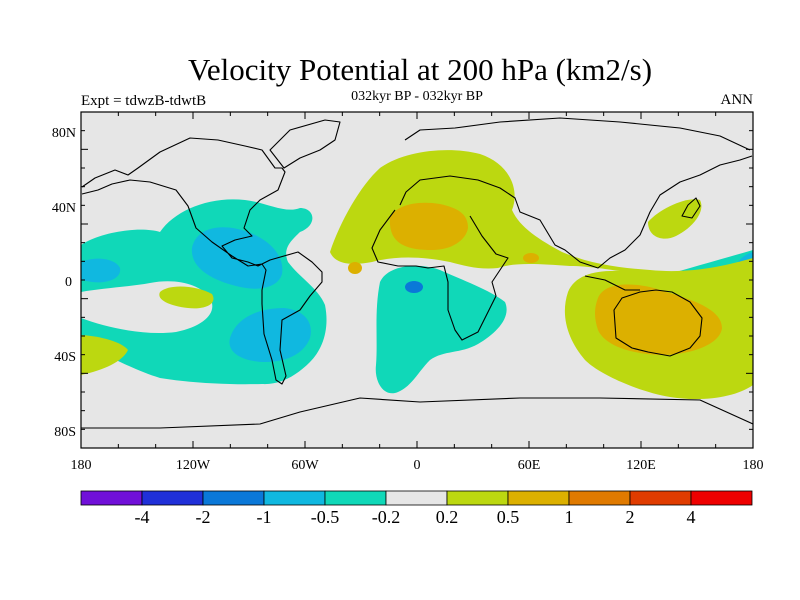  I want to click on colorbar-label: -4, so click(142, 517).